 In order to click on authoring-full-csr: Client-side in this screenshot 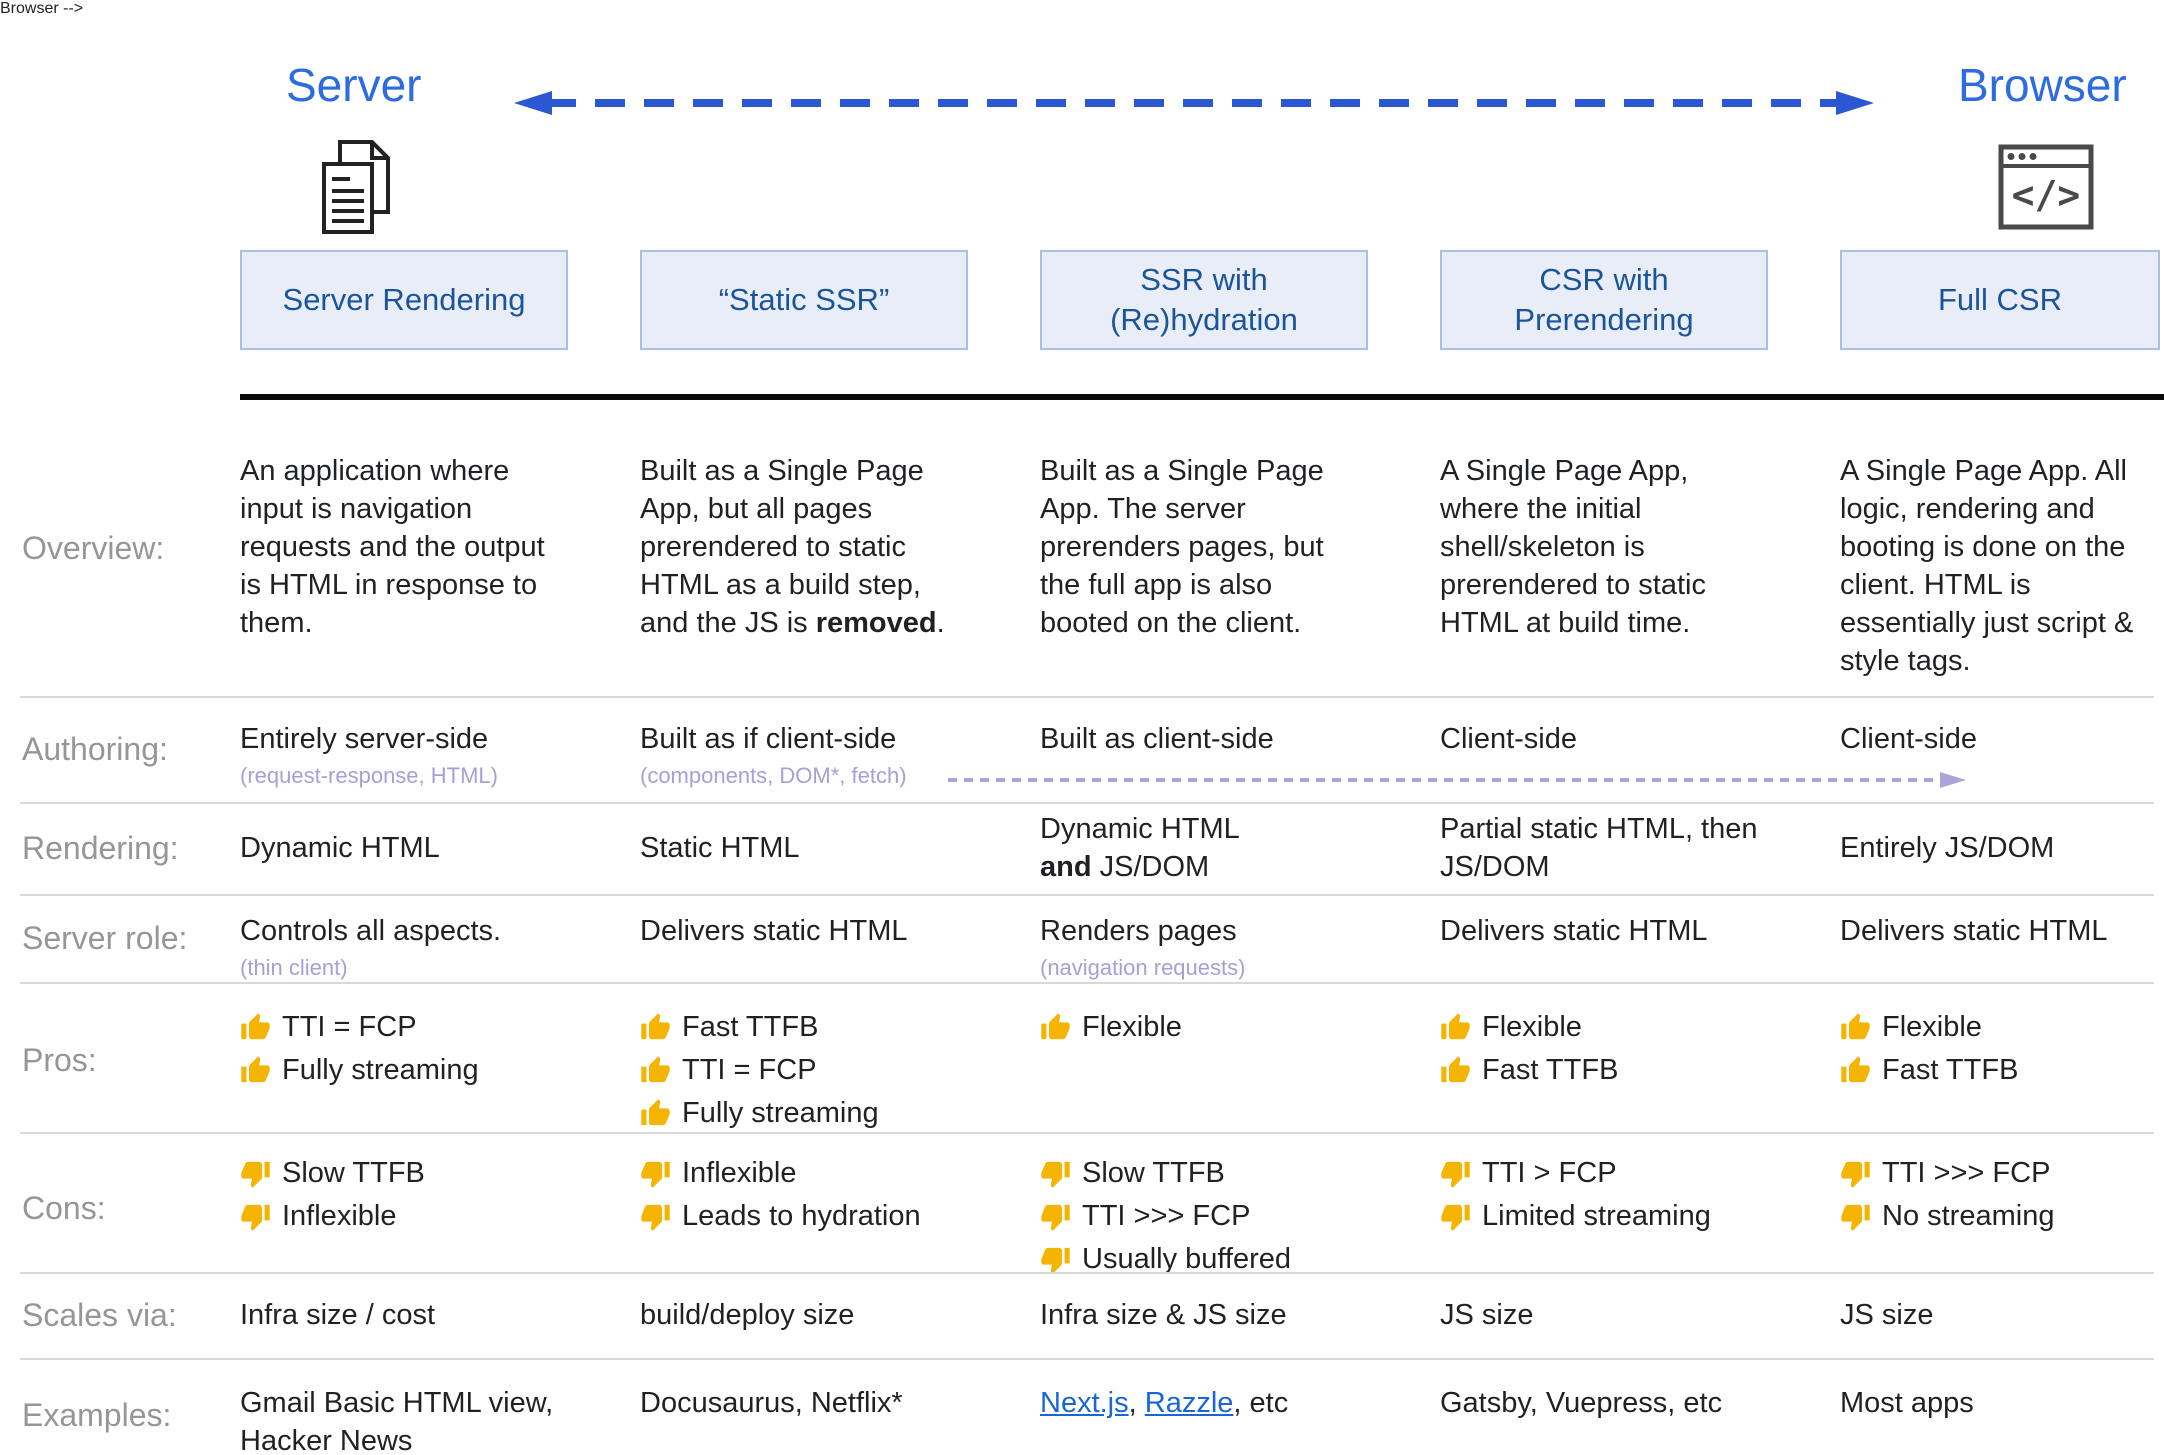, I will do `click(1908, 739)`.